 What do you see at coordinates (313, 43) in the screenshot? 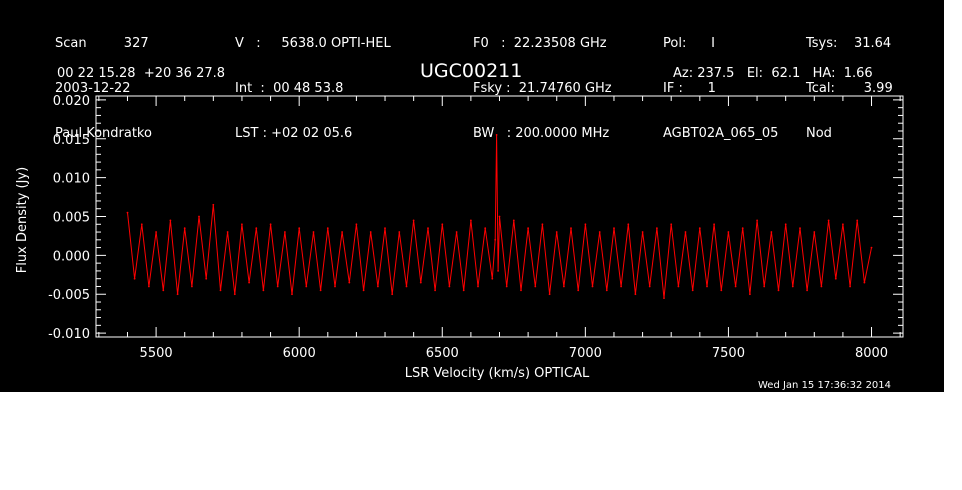
I see `source-velocity: V : 5638.0 OPTI-HEL` at bounding box center [313, 43].